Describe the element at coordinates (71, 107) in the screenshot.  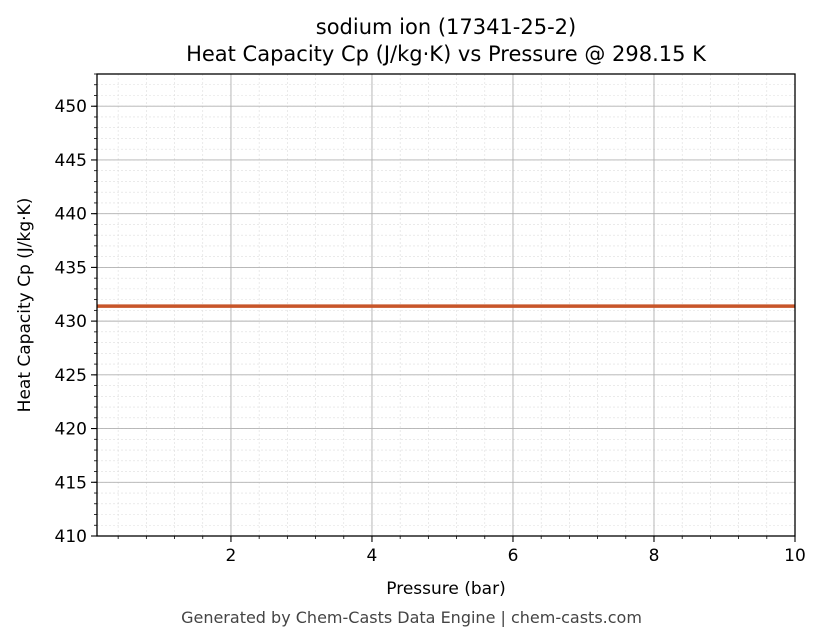
I see `y-tick-label: 450` at that location.